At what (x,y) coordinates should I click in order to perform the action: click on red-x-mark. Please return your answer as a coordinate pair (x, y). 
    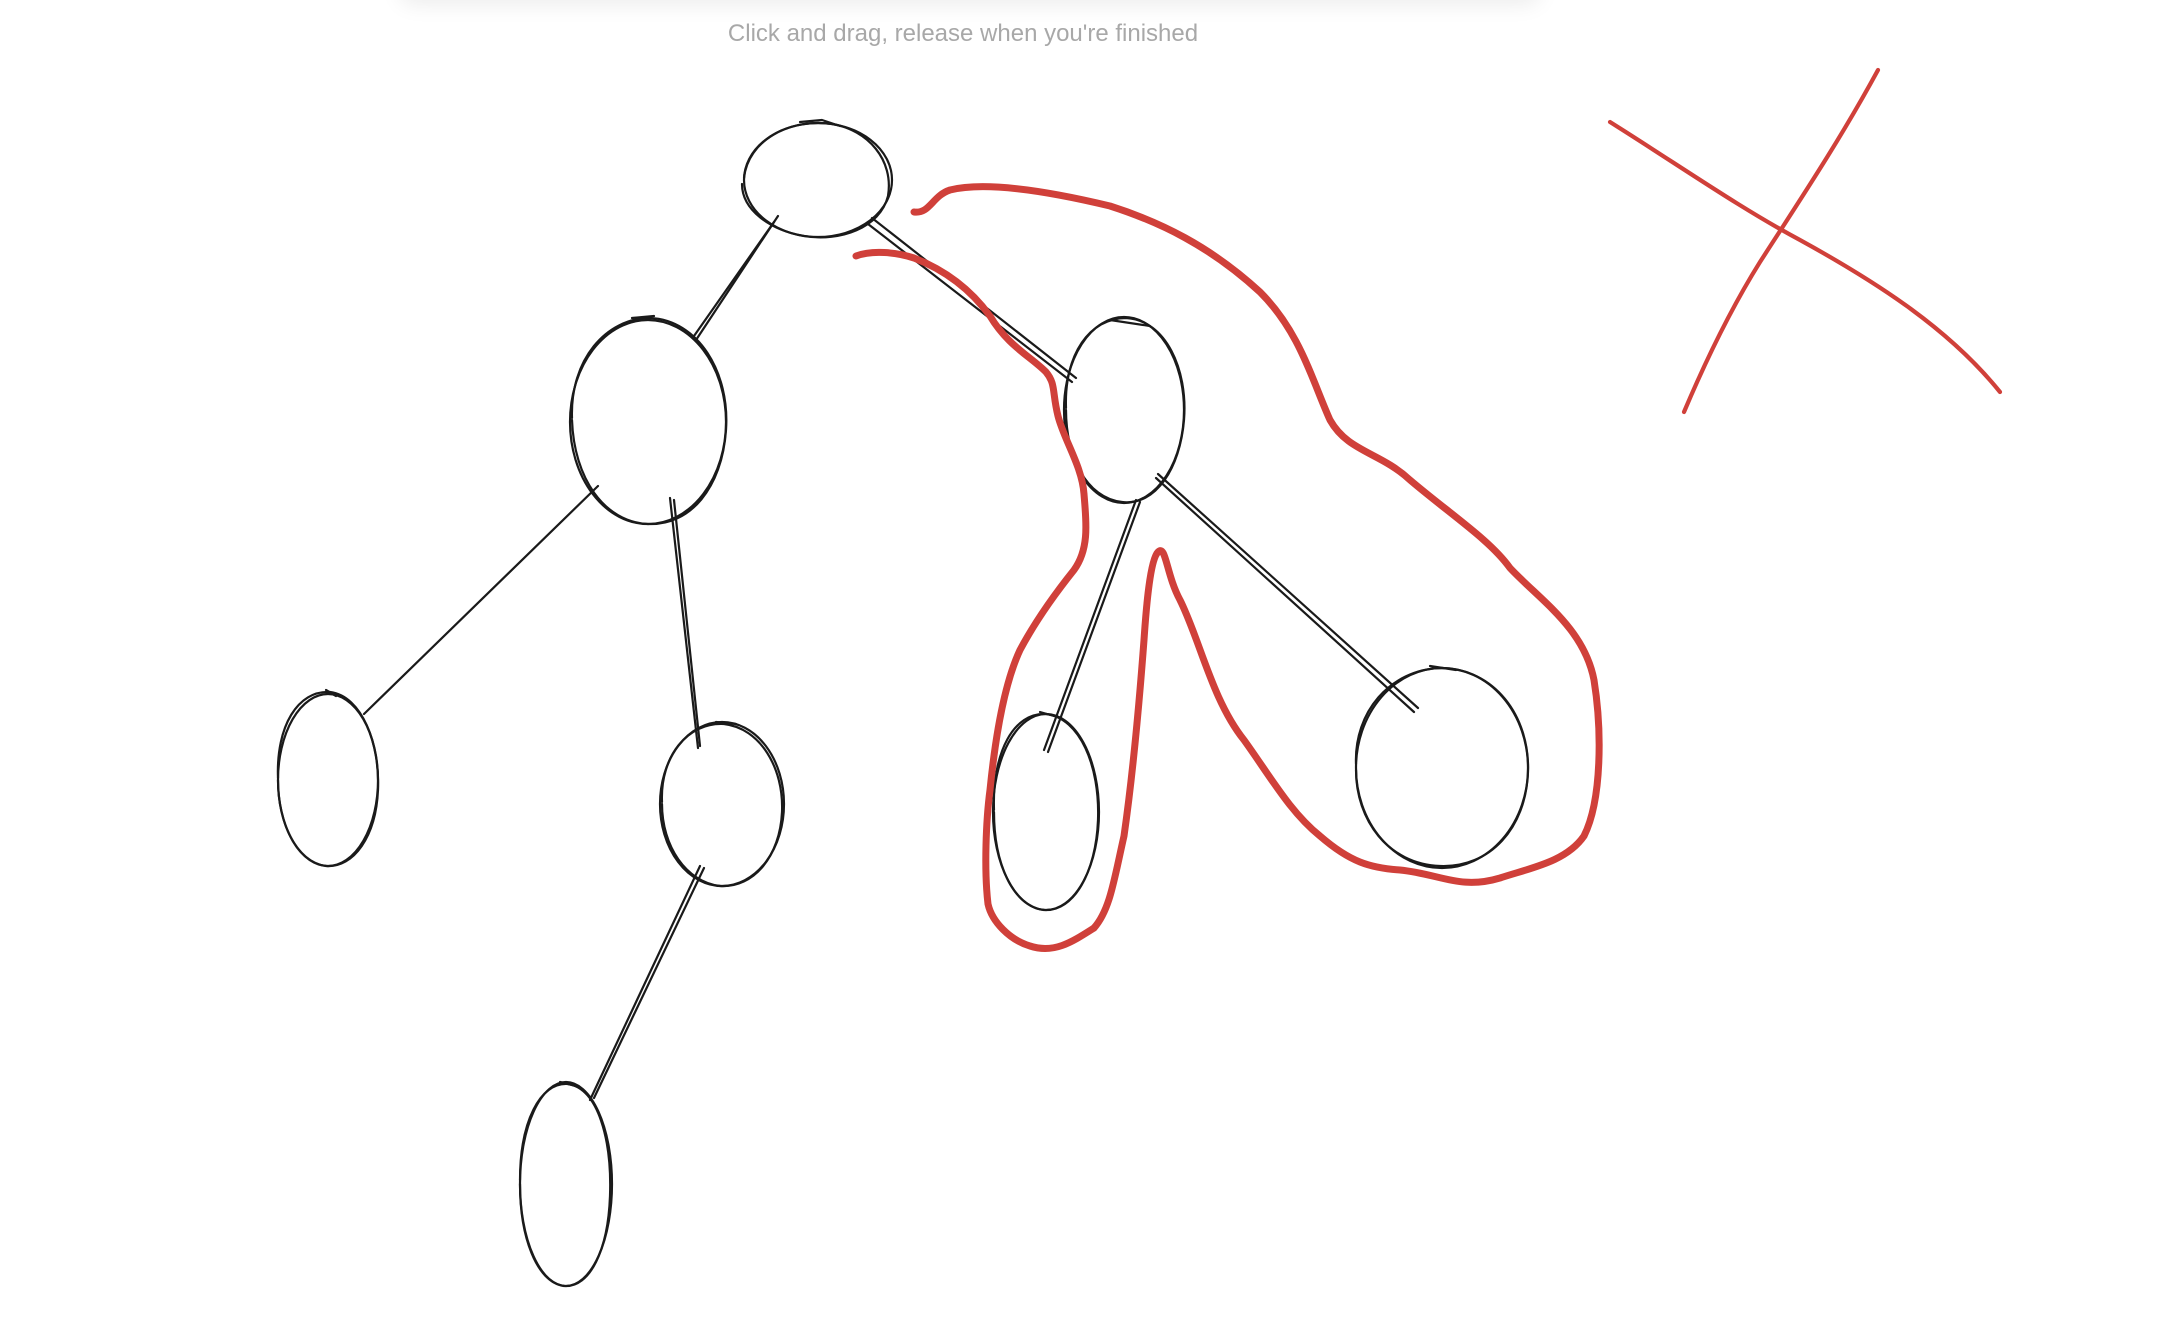
    Looking at the image, I should click on (1805, 241).